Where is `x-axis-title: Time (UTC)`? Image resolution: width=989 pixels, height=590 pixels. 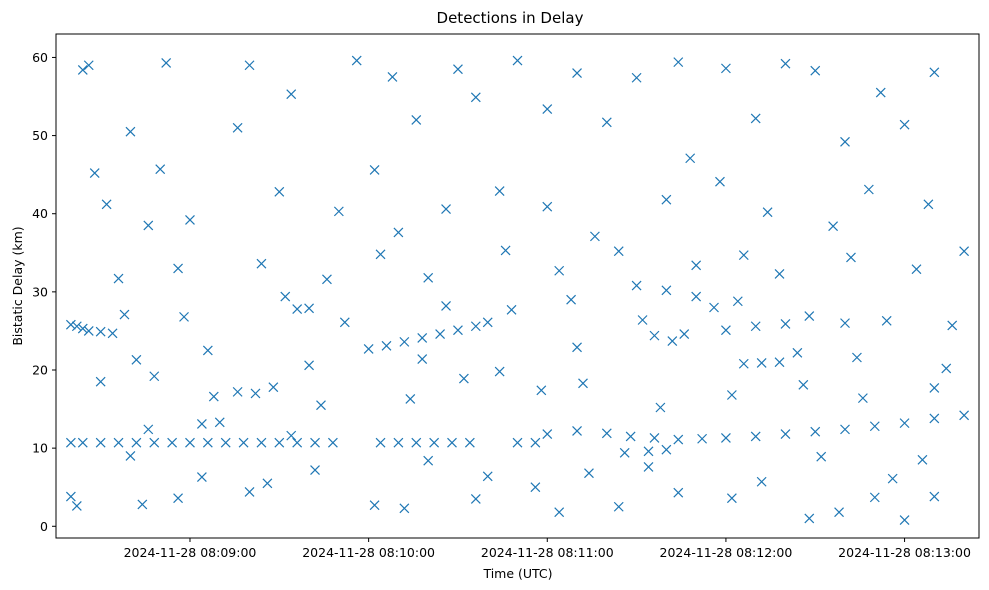 x-axis-title: Time (UTC) is located at coordinates (517, 573).